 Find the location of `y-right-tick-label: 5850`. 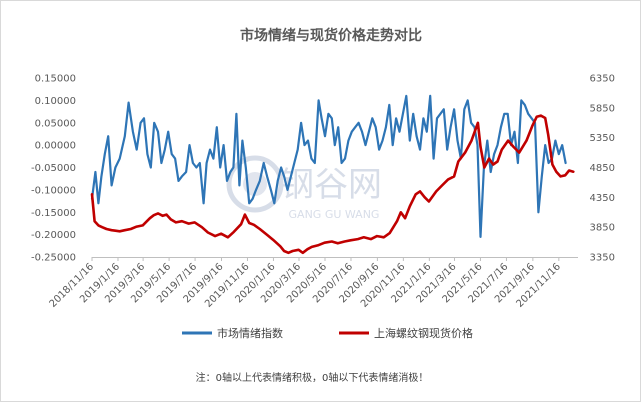

y-right-tick-label: 5850 is located at coordinates (602, 108).